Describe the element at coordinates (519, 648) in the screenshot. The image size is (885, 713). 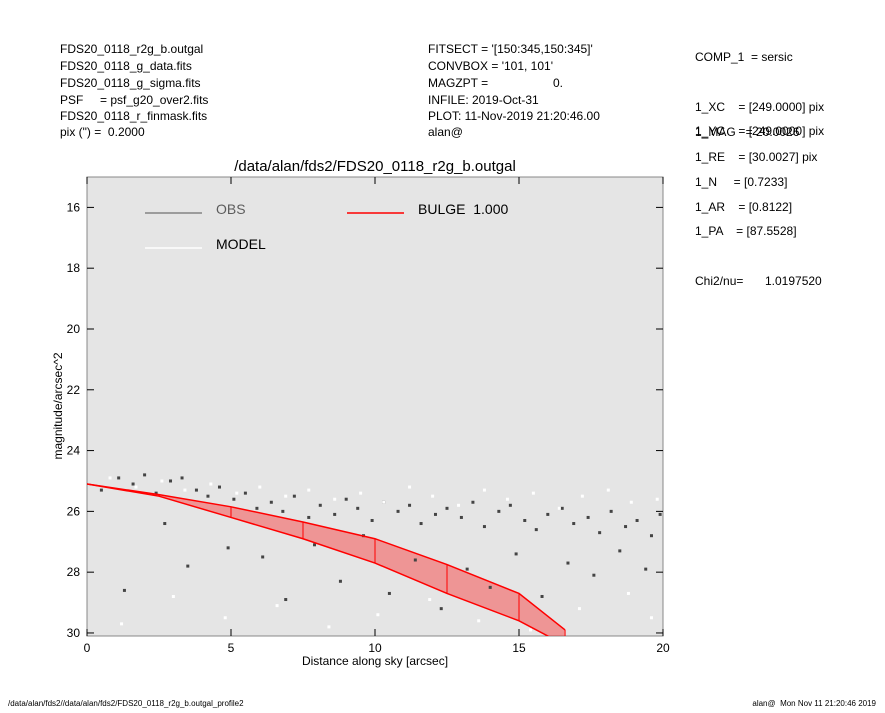
I see `x-tick-label: 15` at that location.